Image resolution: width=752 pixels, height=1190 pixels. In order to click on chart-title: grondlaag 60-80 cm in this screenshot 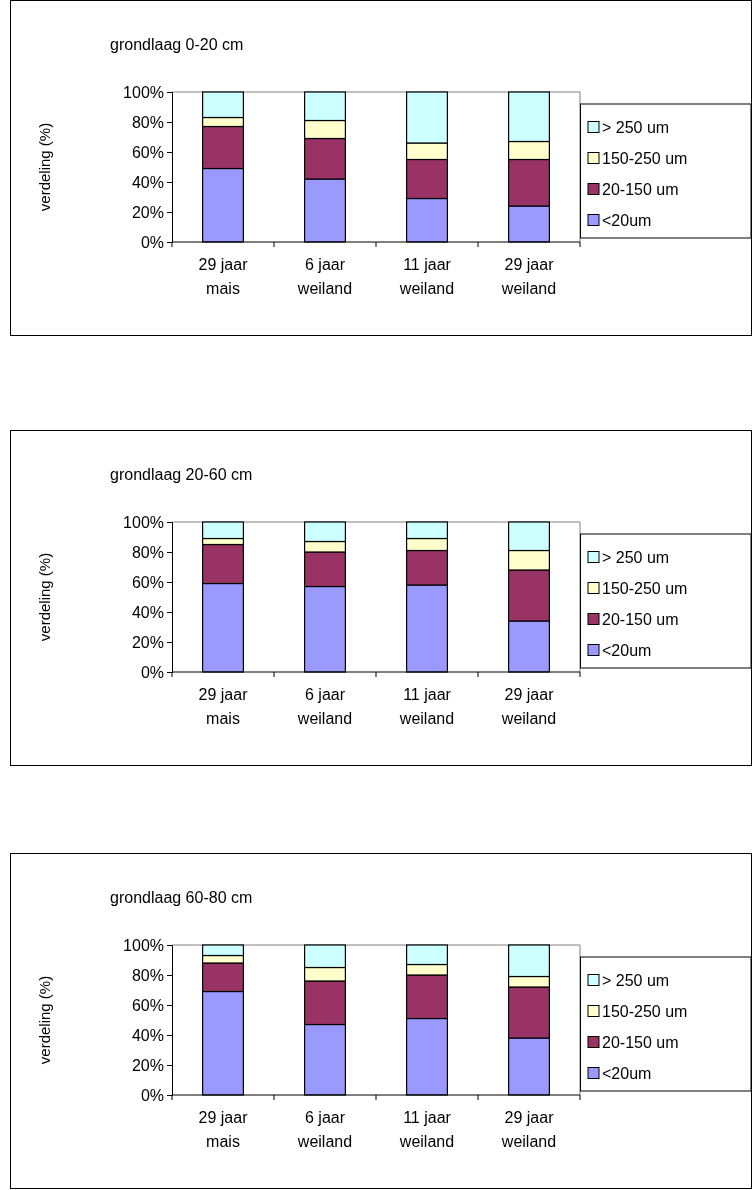, I will do `click(181, 897)`.